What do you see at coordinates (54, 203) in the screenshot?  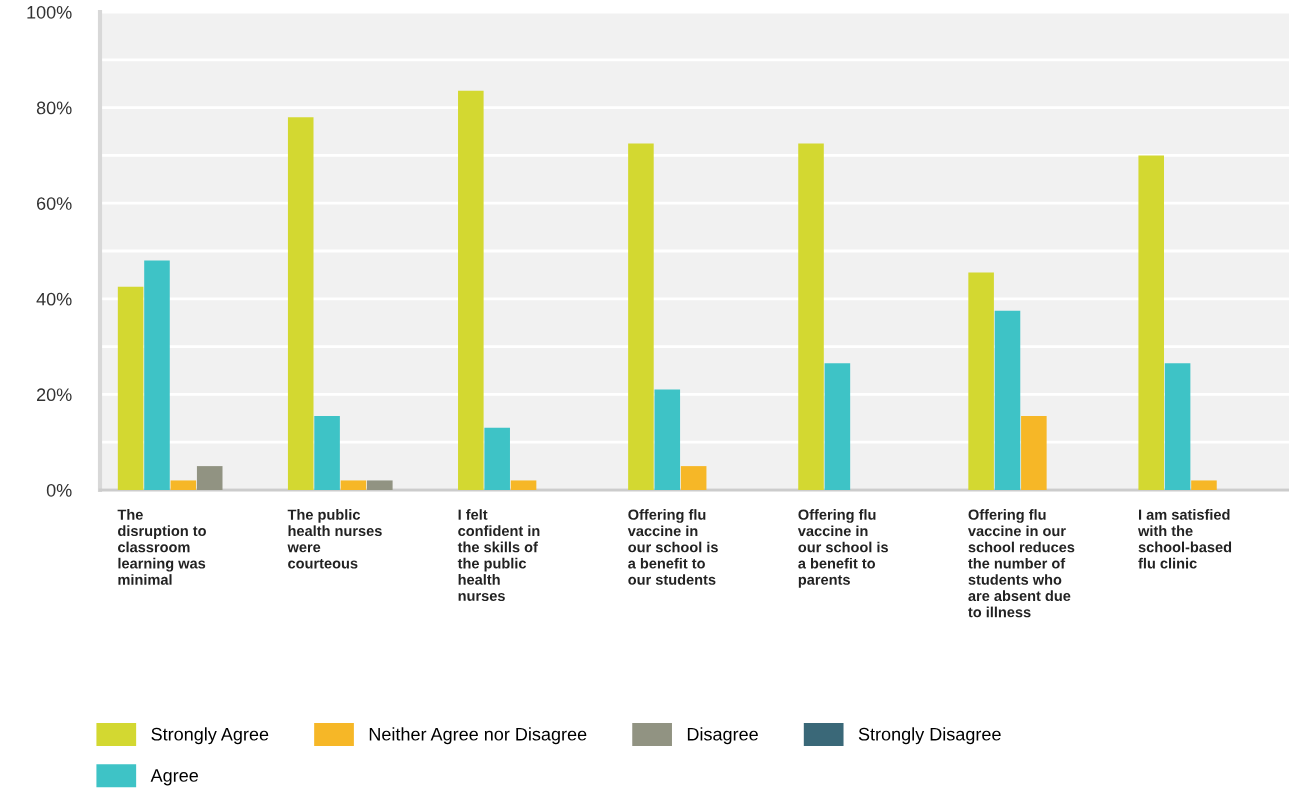 I see `y-tick-label: 60%` at bounding box center [54, 203].